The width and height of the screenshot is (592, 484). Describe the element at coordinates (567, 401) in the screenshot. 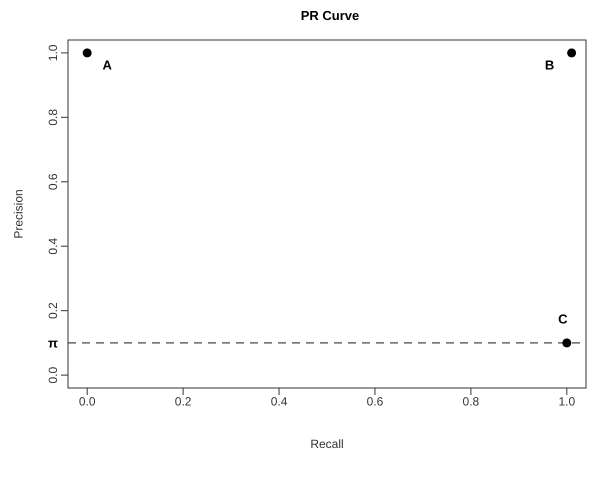

I see `x-tick-label: 1.0` at that location.